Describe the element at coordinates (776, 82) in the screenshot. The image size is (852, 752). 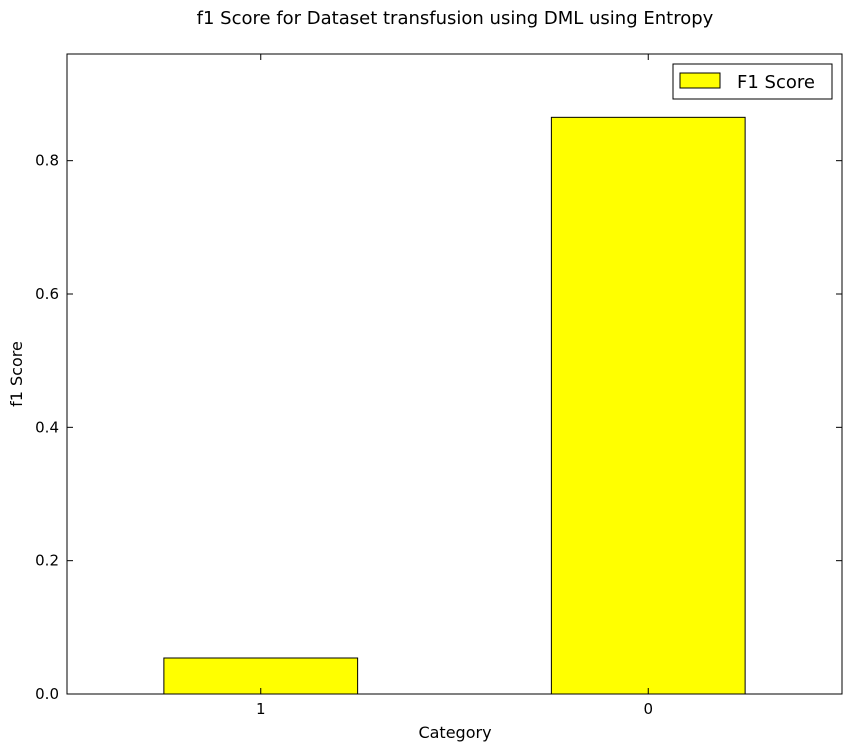
I see `legend-label: F1 Score` at that location.